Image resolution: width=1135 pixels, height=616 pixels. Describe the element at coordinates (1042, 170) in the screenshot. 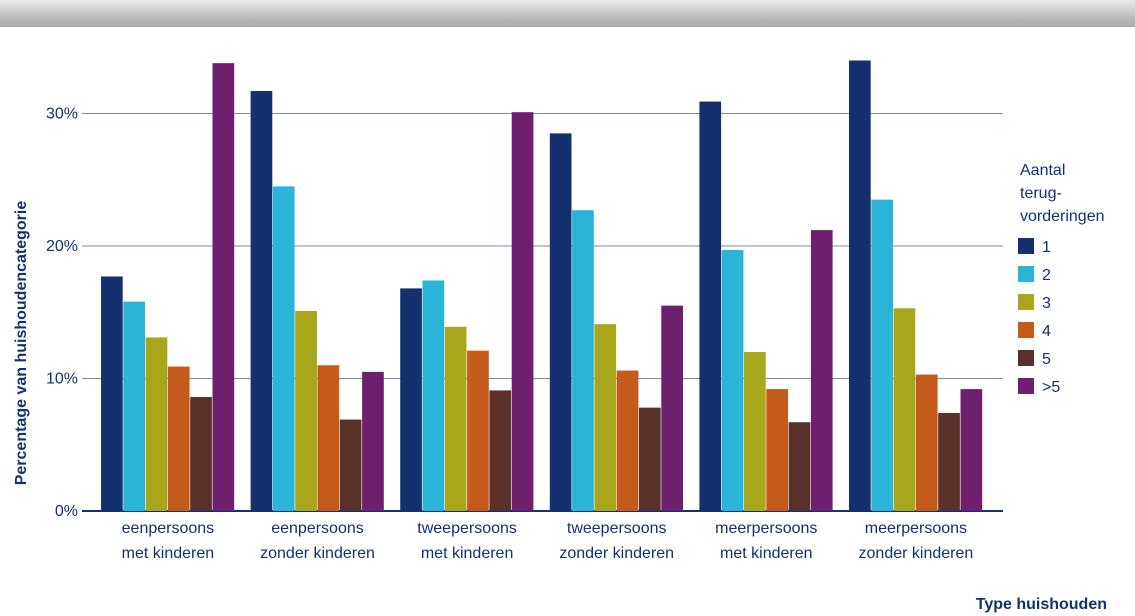

I see `legend-title: Aantal` at that location.